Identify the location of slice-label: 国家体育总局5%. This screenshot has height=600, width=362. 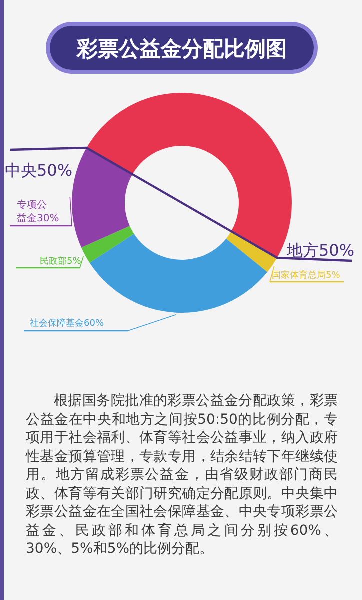
(306, 275).